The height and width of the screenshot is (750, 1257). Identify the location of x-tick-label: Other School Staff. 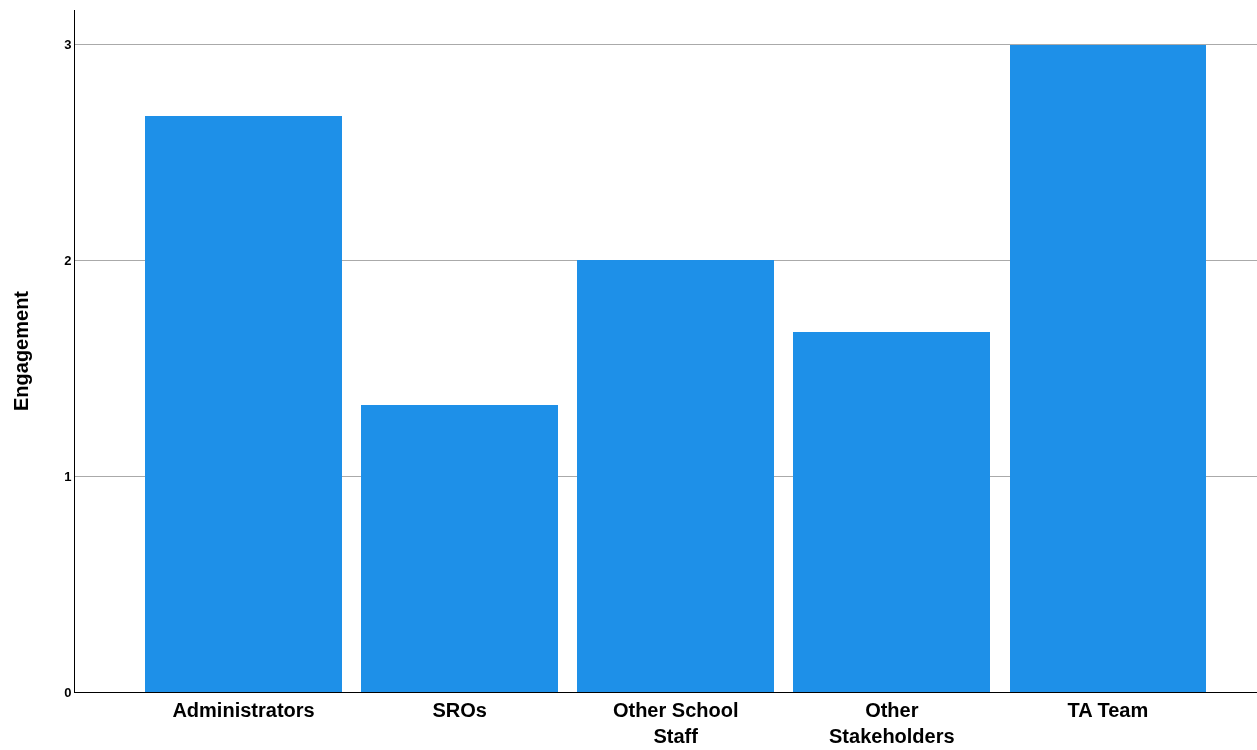
(675, 723).